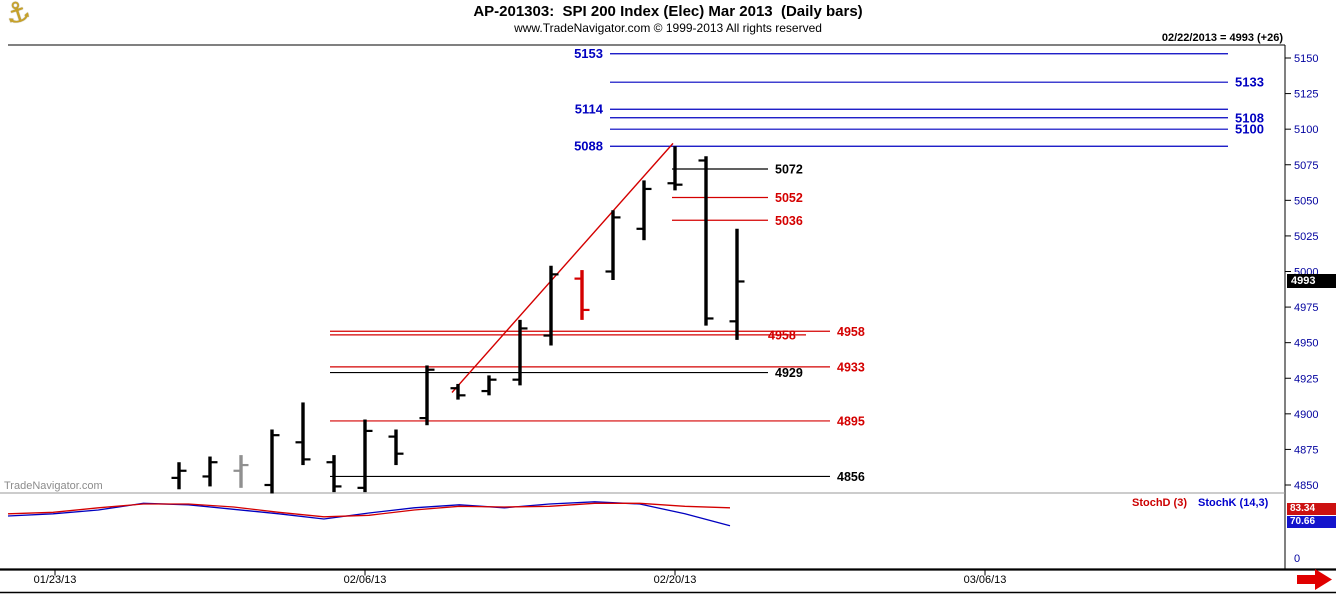  What do you see at coordinates (369, 510) in the screenshot?
I see `stochd-line` at bounding box center [369, 510].